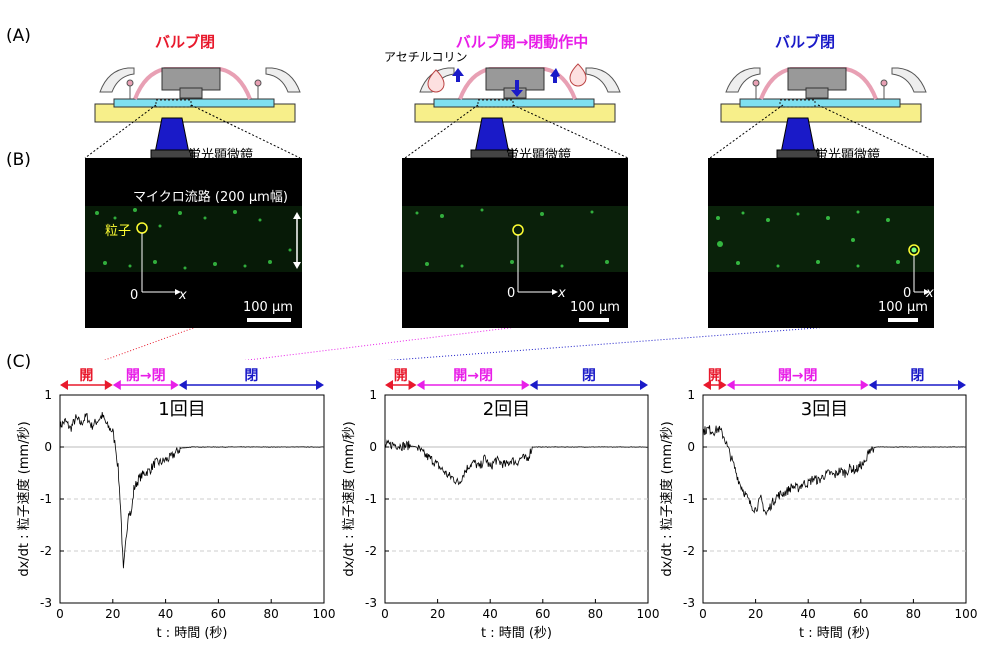  I want to click on origin-label-1: 0, so click(134, 295).